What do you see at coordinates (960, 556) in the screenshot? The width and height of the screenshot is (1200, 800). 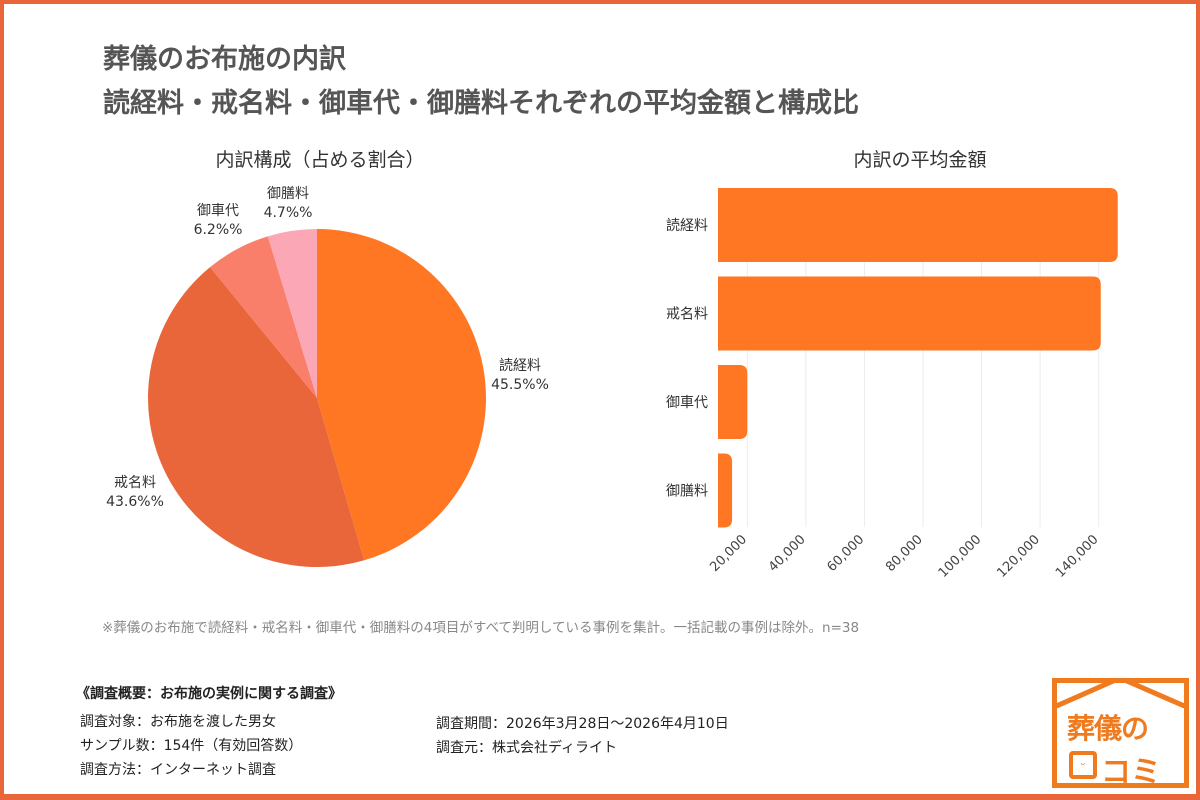 I see `x-tick-label: 100,000` at bounding box center [960, 556].